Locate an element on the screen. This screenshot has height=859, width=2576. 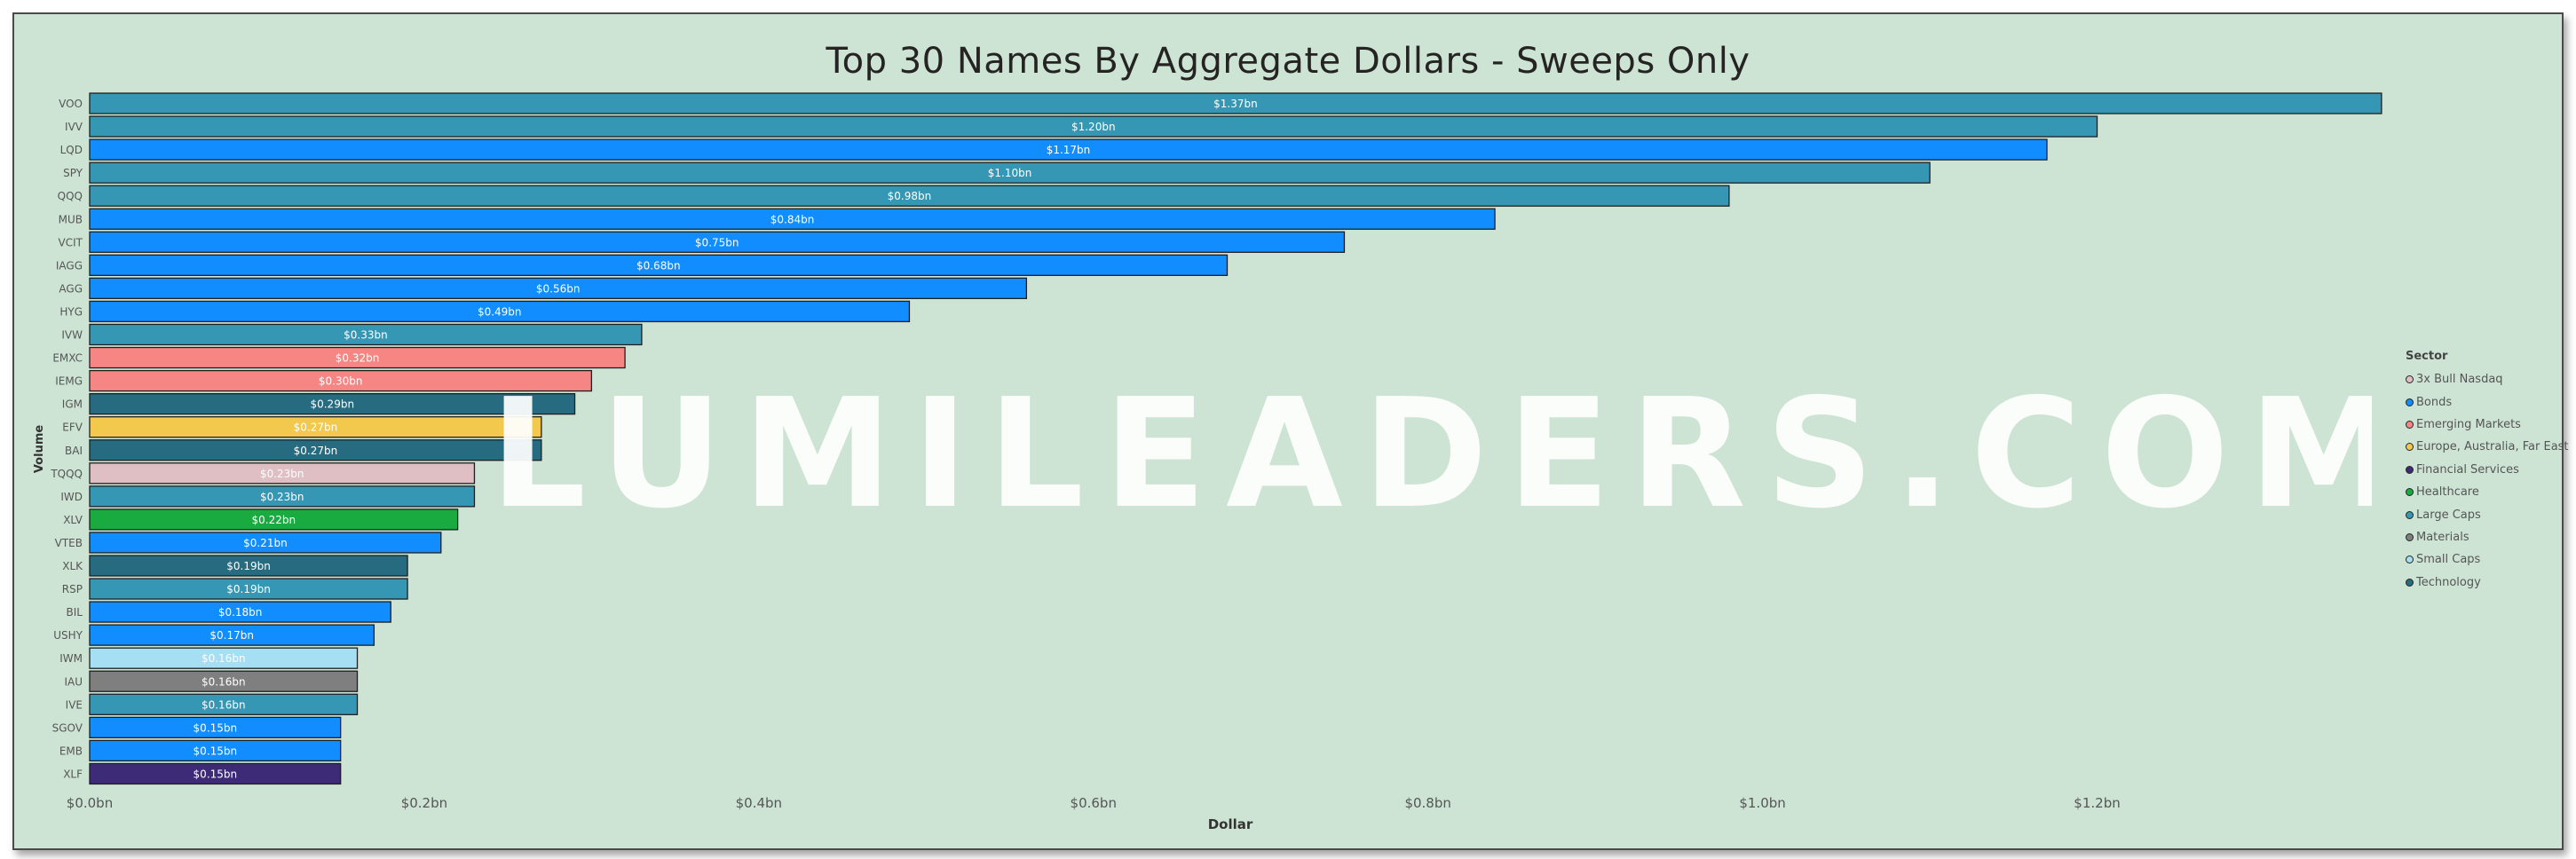
data-label: $0.15bn is located at coordinates (216, 751).